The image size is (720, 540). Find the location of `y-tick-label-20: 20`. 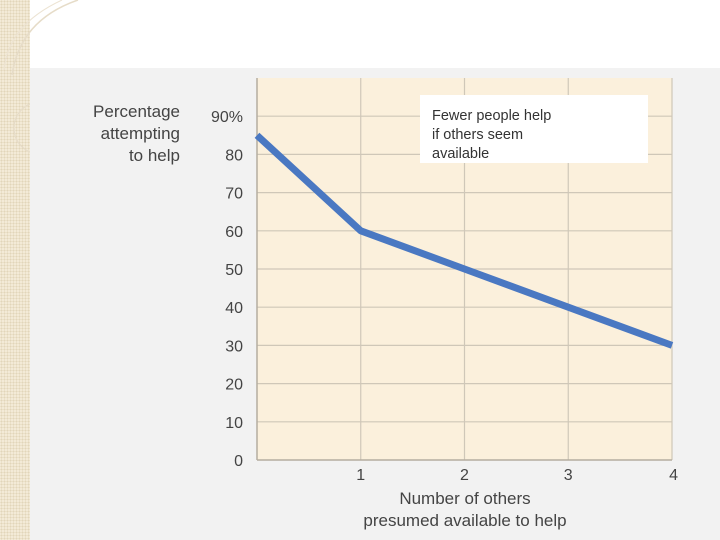

y-tick-label-20: 20 is located at coordinates (234, 385).